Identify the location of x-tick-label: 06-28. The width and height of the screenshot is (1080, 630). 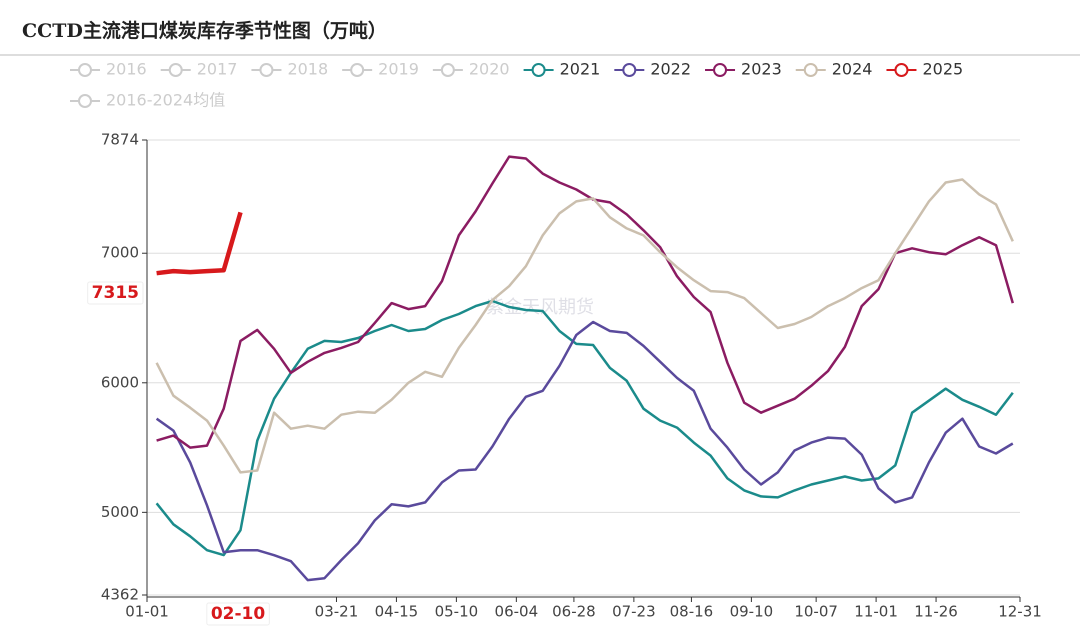
(574, 612).